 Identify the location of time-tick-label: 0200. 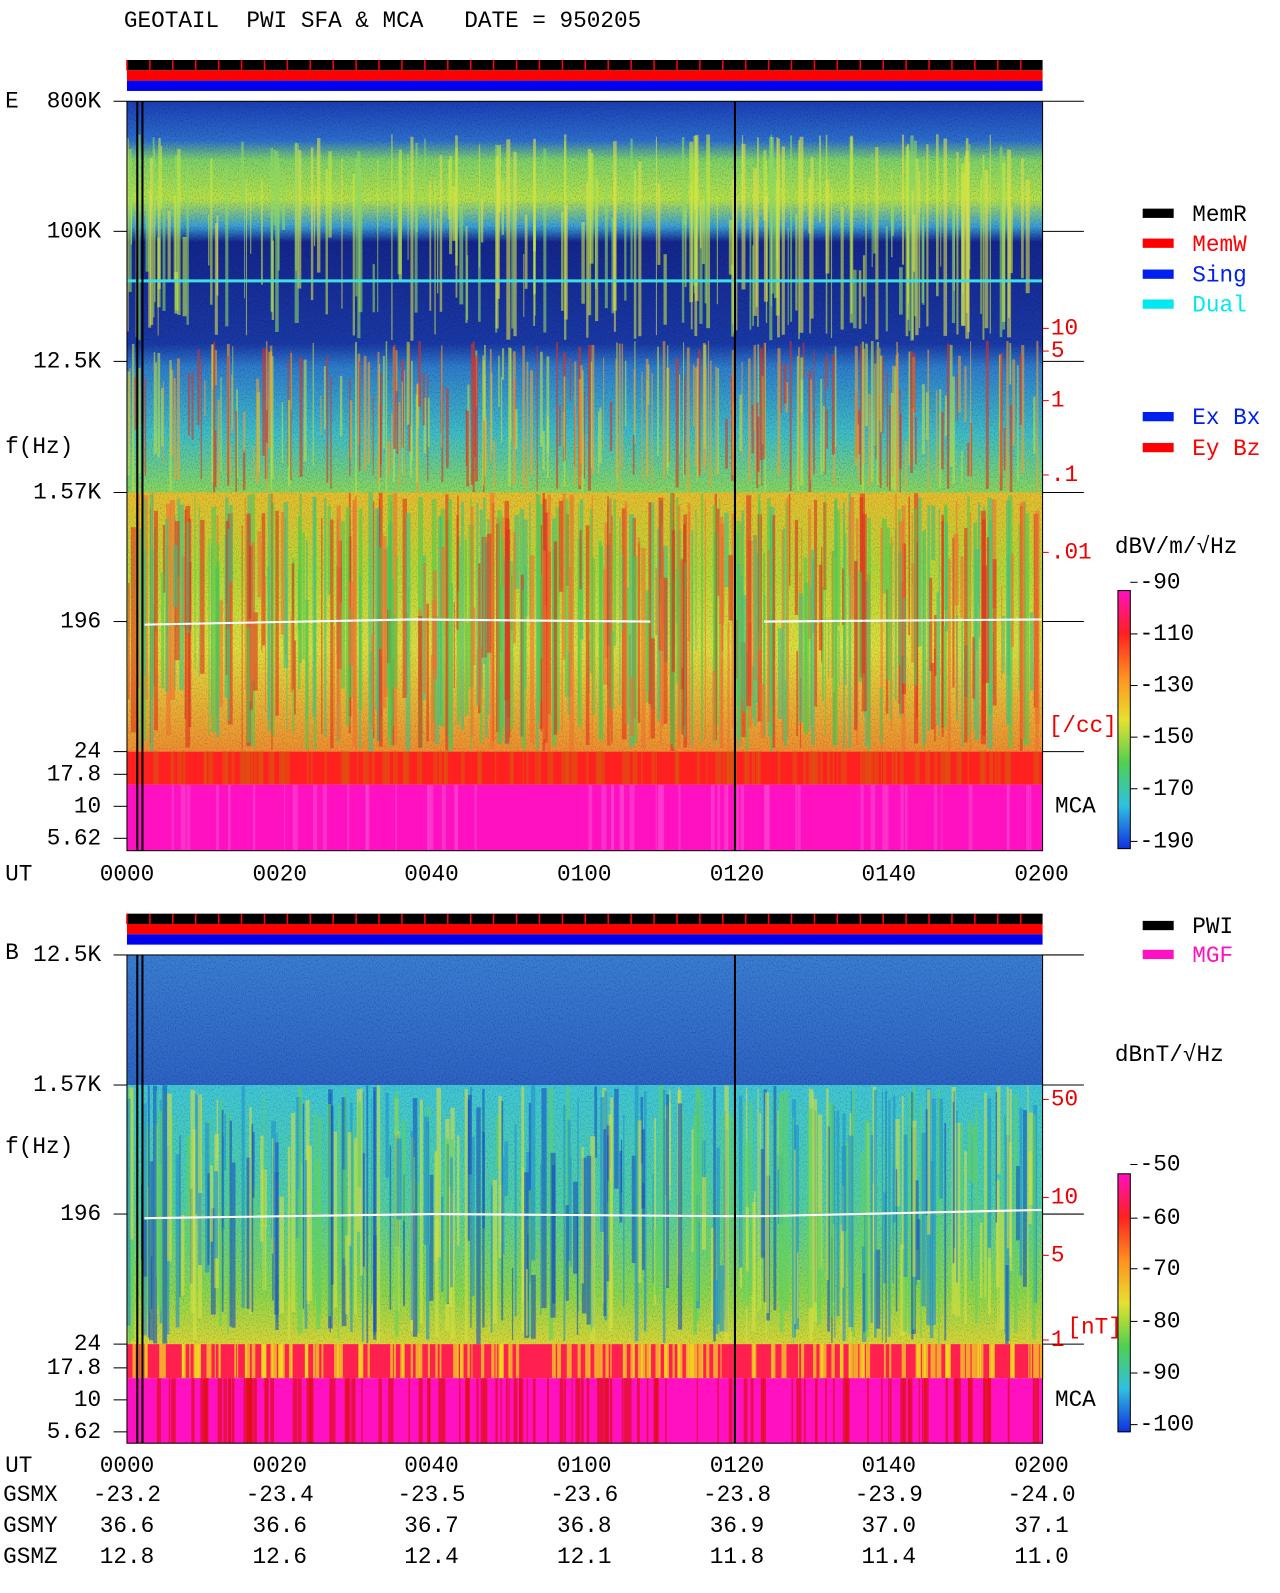
(1041, 874).